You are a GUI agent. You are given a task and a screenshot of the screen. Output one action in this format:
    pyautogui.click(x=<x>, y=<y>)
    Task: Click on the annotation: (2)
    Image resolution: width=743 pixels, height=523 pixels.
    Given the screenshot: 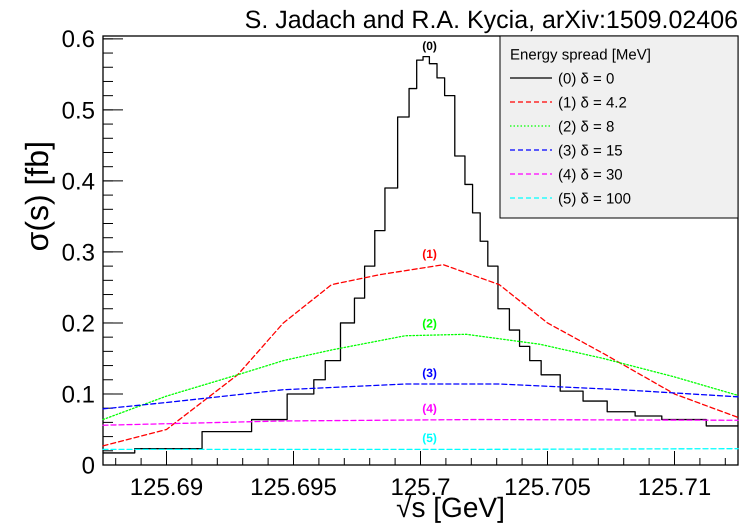 What is the action you would take?
    pyautogui.click(x=429, y=323)
    